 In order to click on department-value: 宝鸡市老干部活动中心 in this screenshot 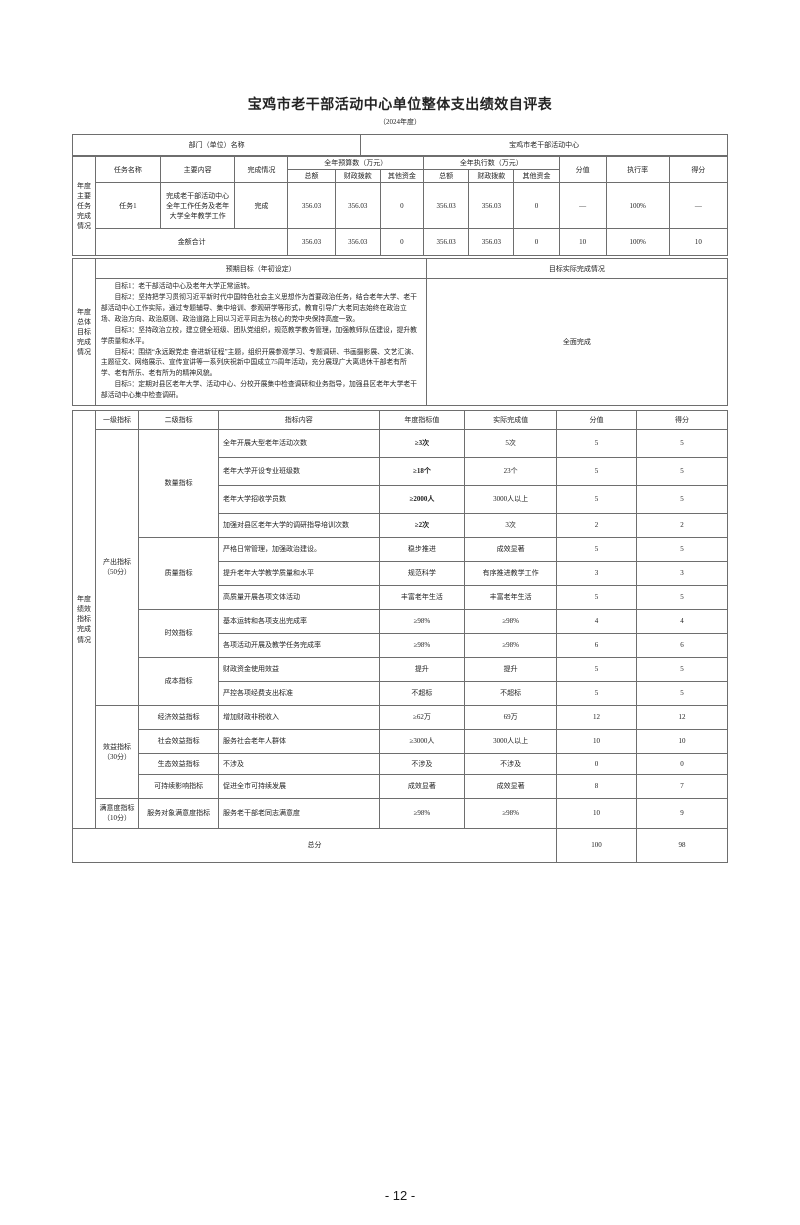, I will do `click(544, 145)`.